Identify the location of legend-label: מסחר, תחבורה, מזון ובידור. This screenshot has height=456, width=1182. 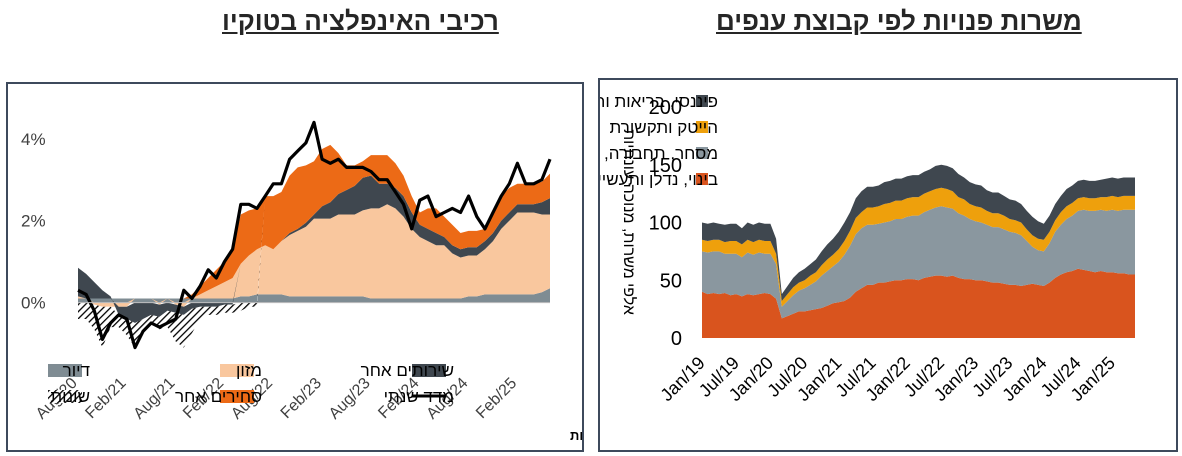
(659, 153).